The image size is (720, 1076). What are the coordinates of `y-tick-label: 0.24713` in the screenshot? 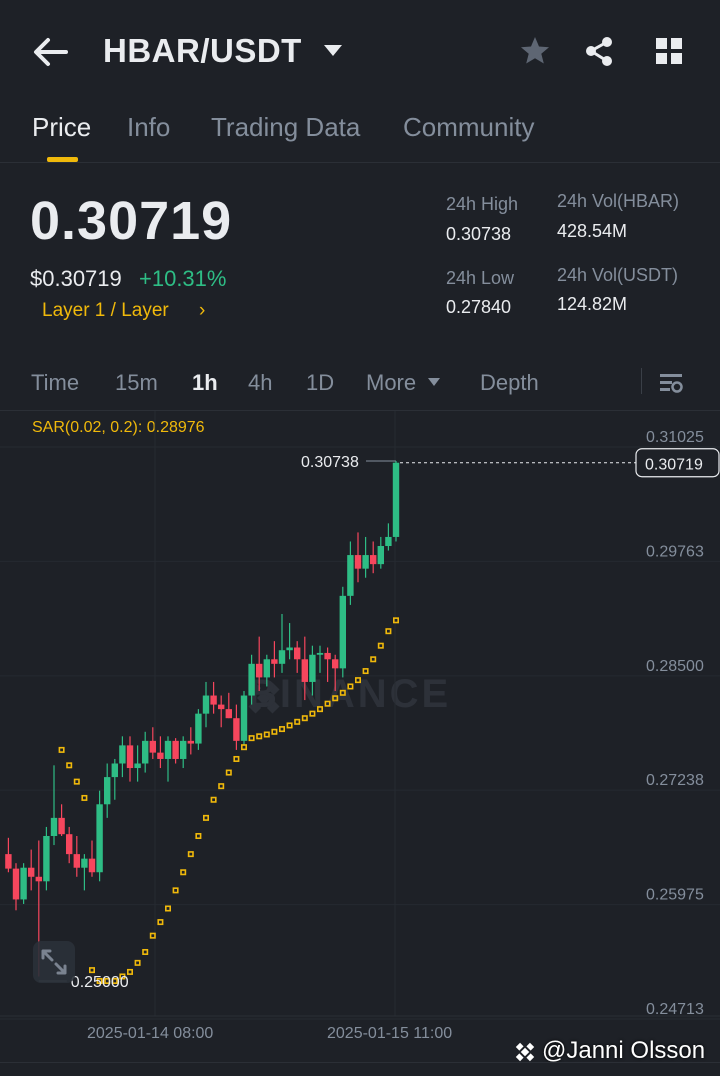 It's located at (675, 1009).